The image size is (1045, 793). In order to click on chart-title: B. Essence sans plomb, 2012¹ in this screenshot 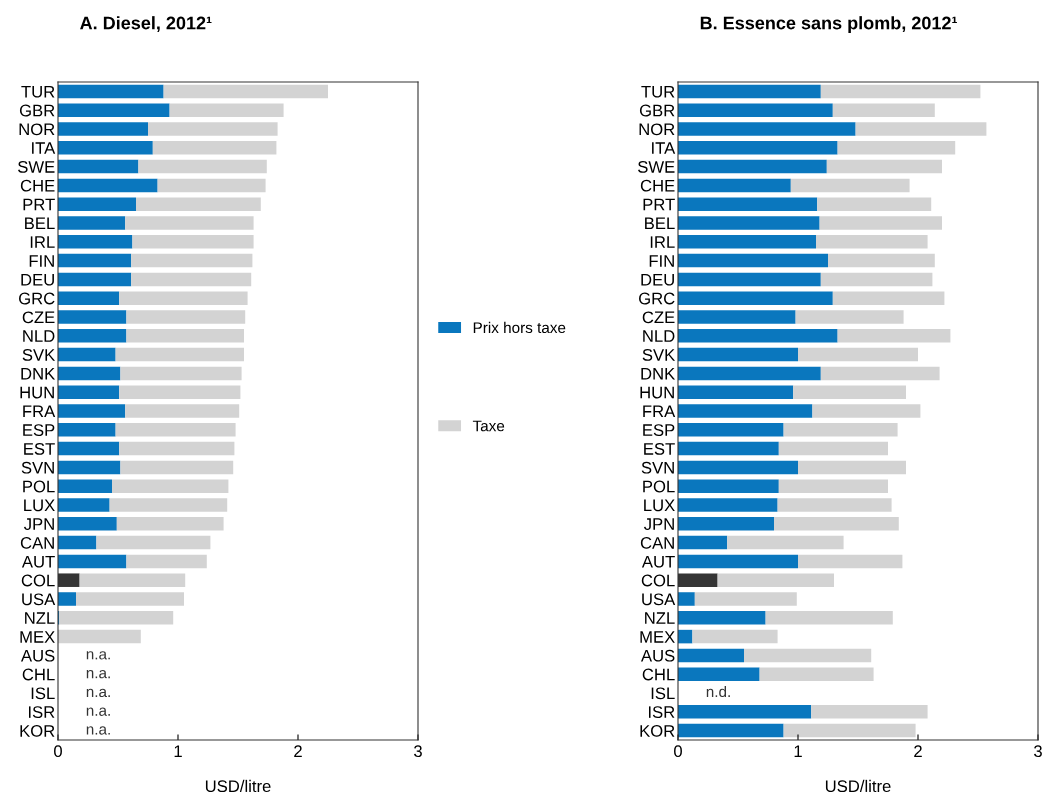, I will do `click(828, 24)`.